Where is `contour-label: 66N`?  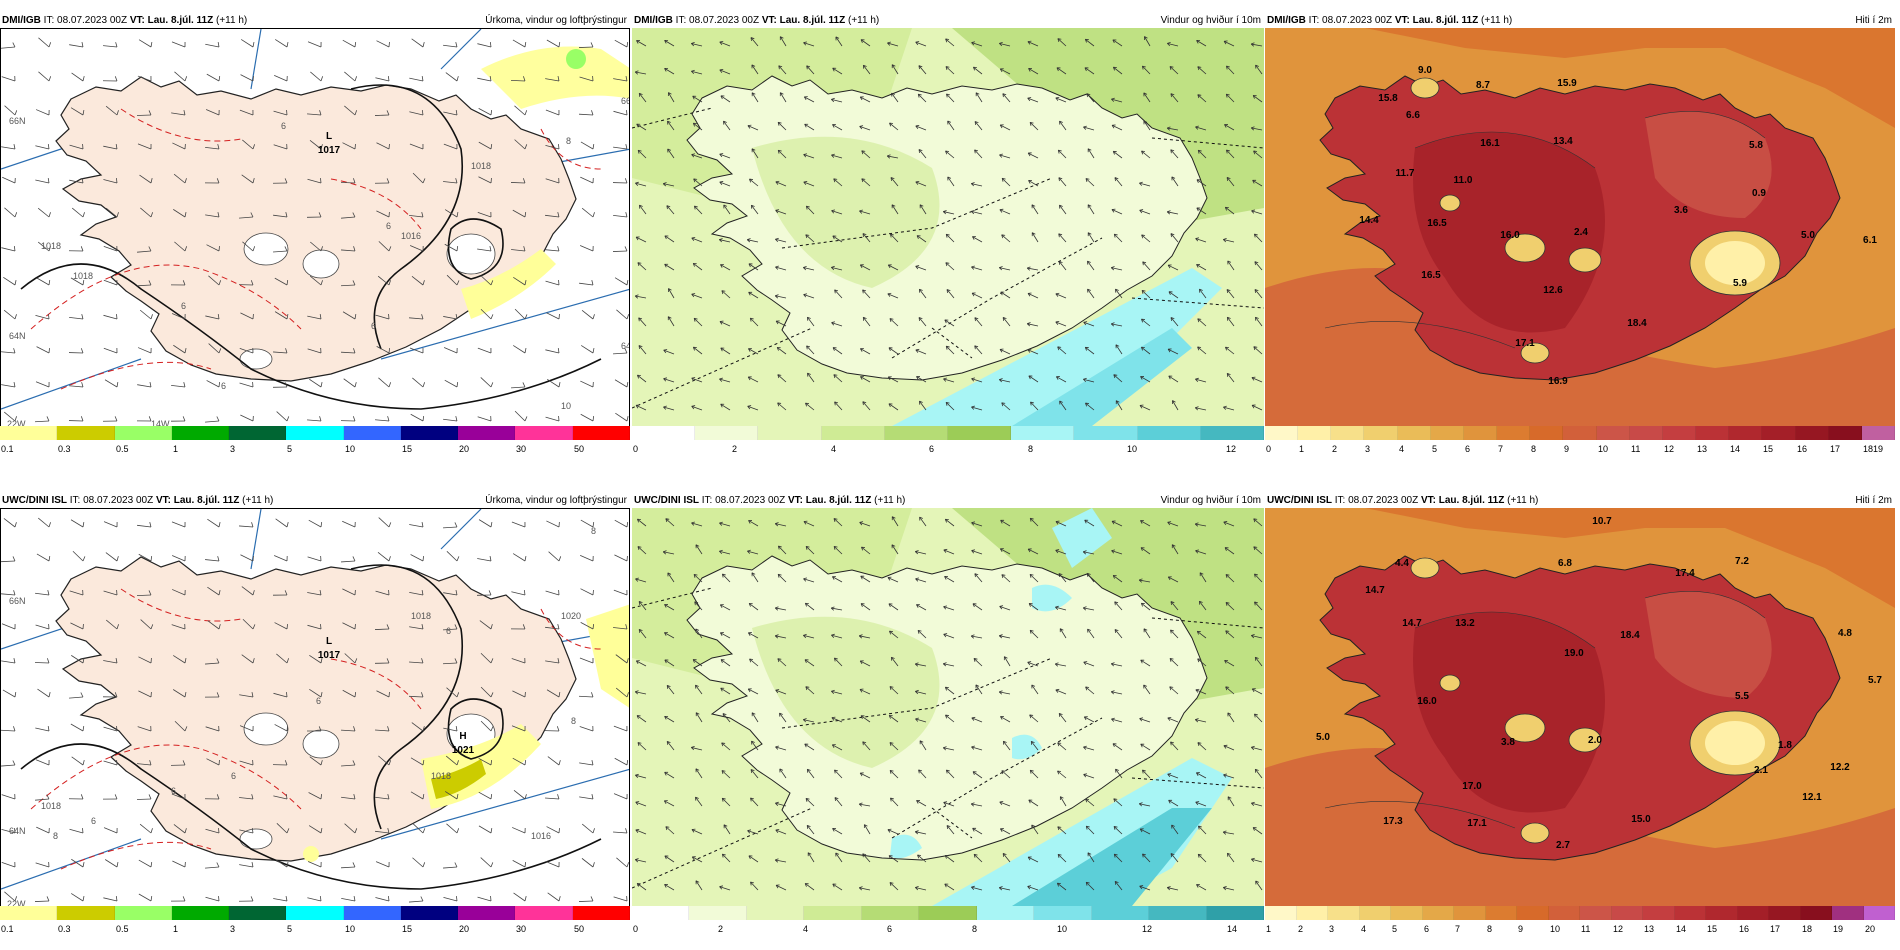
contour-label: 66N is located at coordinates (17, 121).